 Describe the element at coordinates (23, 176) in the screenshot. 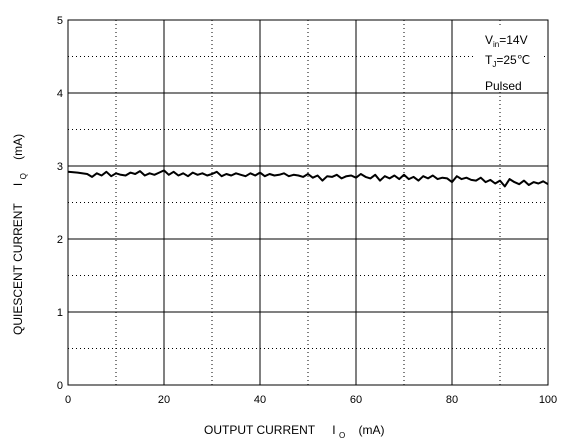

I see `y-axis-label-sub: Q` at that location.